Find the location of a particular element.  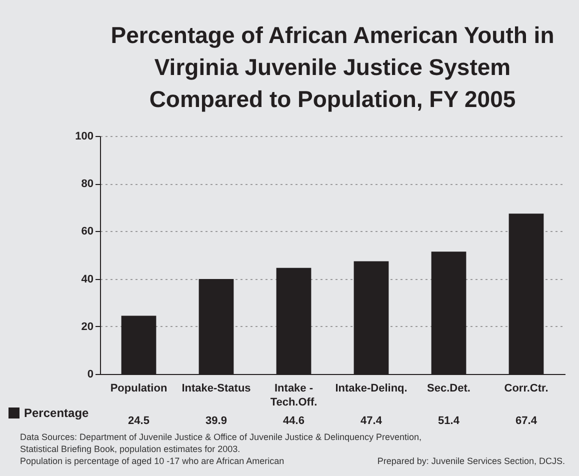

x-tick-label: Population is located at coordinates (139, 388).